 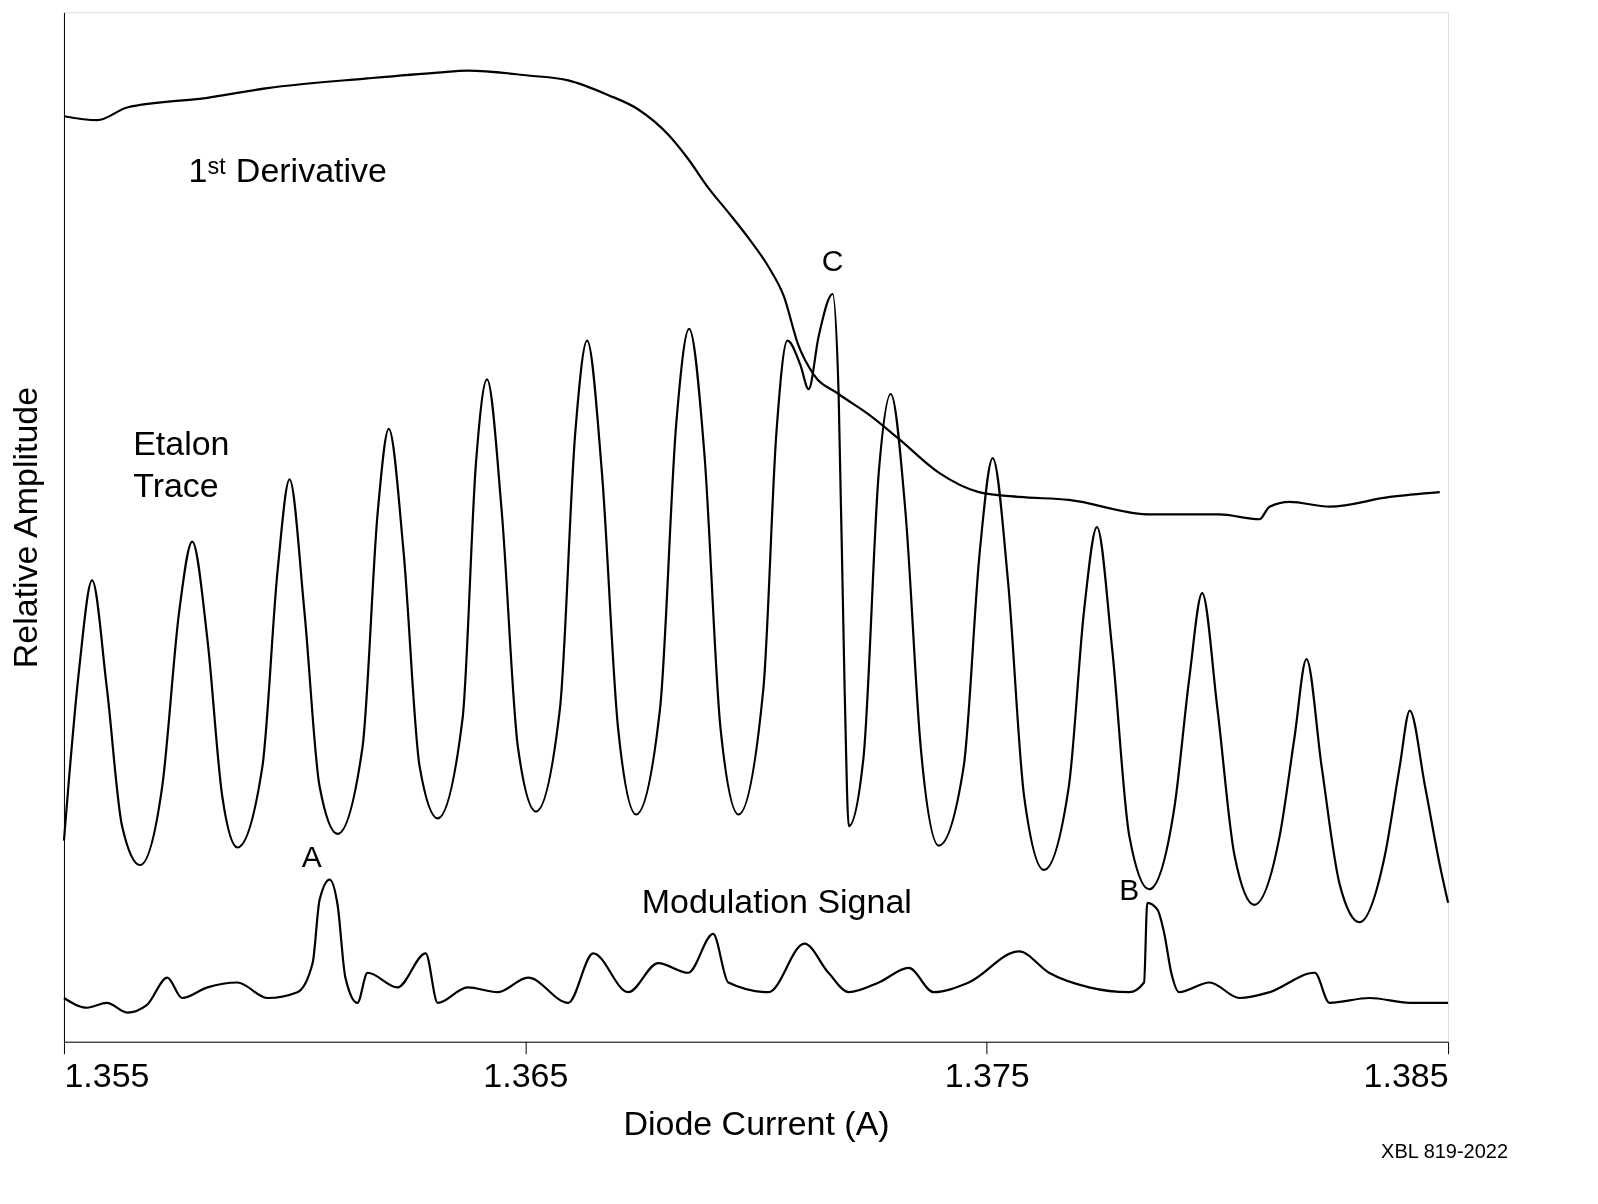 What do you see at coordinates (287, 169) in the screenshot?
I see `series-label: 1ˢᵗ Derivative` at bounding box center [287, 169].